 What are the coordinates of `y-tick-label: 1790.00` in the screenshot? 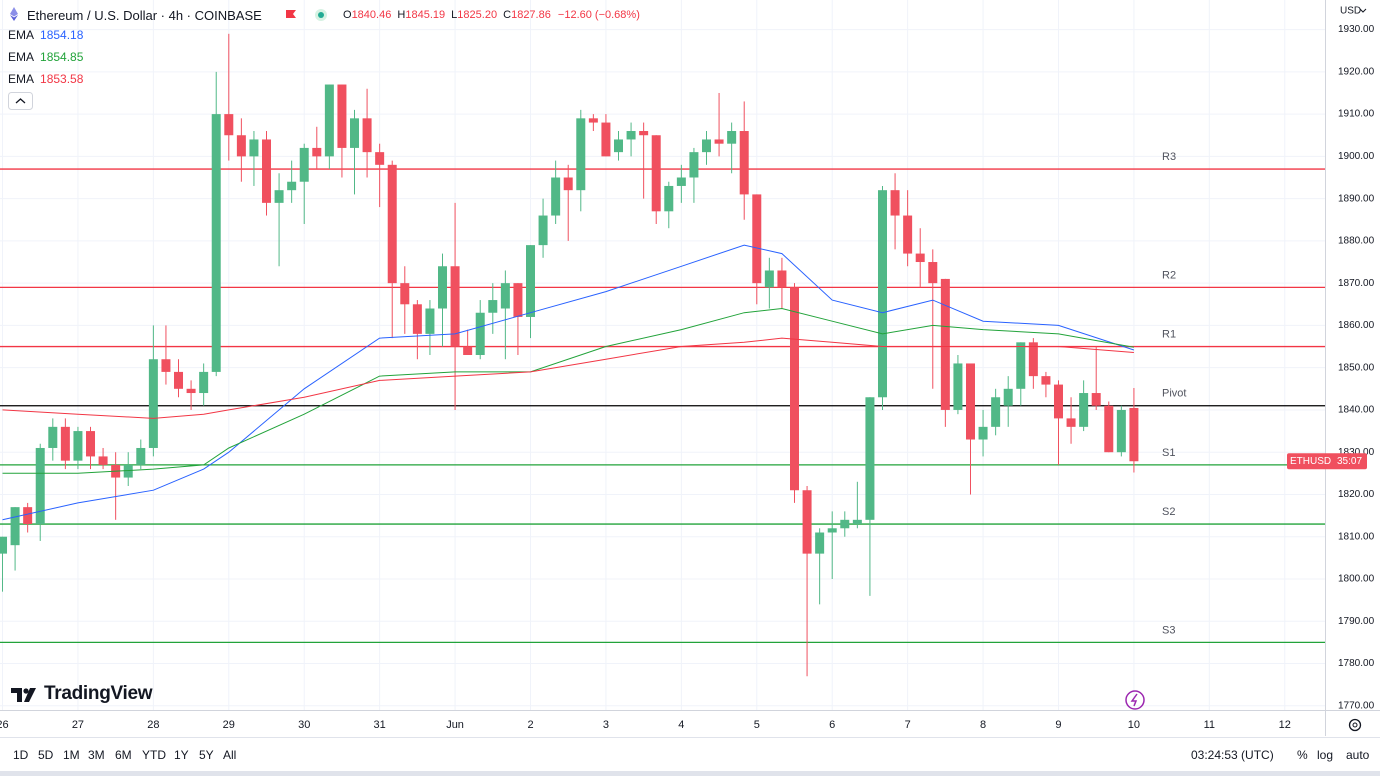 It's located at (1356, 621).